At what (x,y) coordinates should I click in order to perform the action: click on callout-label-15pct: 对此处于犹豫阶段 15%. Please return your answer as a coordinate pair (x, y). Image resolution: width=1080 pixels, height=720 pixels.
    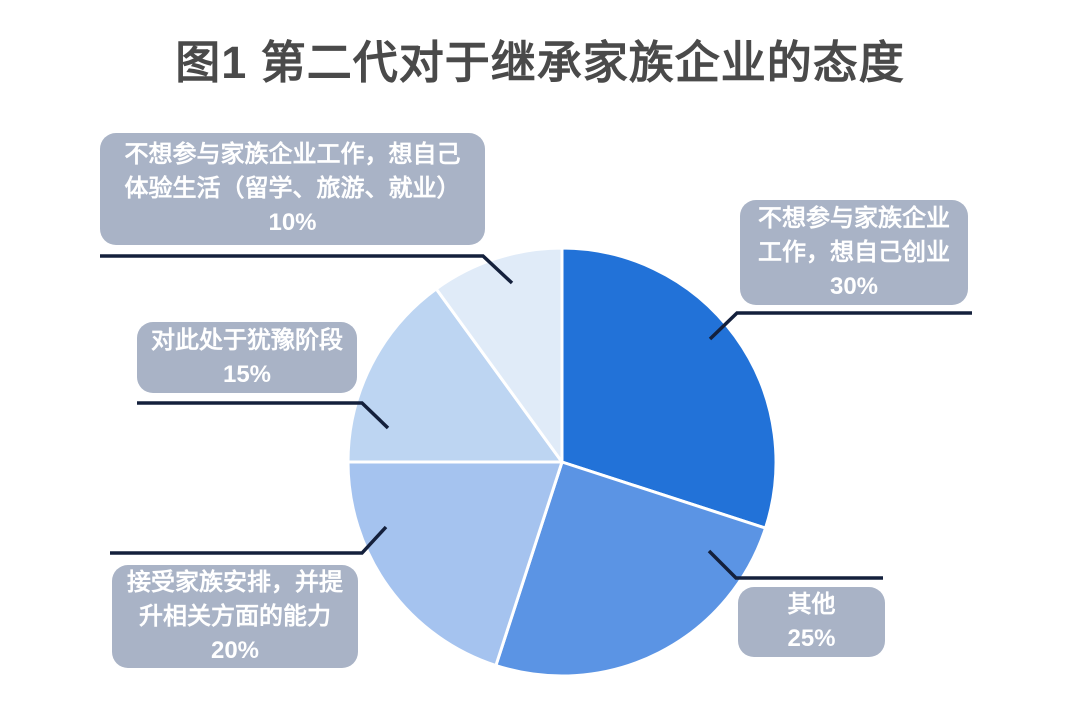
    Looking at the image, I should click on (247, 357).